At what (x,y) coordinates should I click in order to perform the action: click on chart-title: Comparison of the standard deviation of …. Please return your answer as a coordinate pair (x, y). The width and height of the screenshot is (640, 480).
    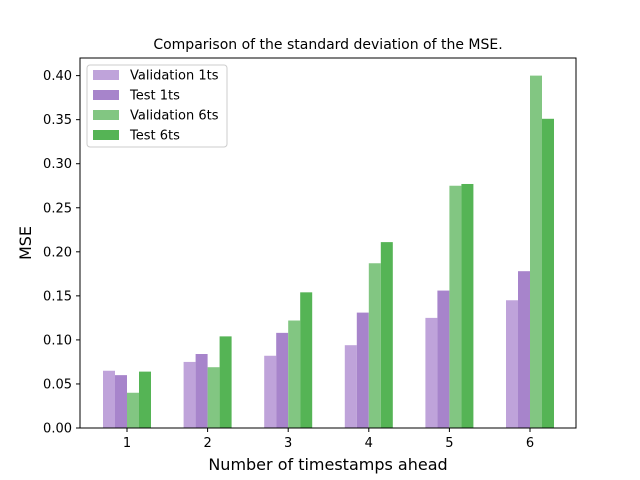
    Looking at the image, I should click on (327, 45).